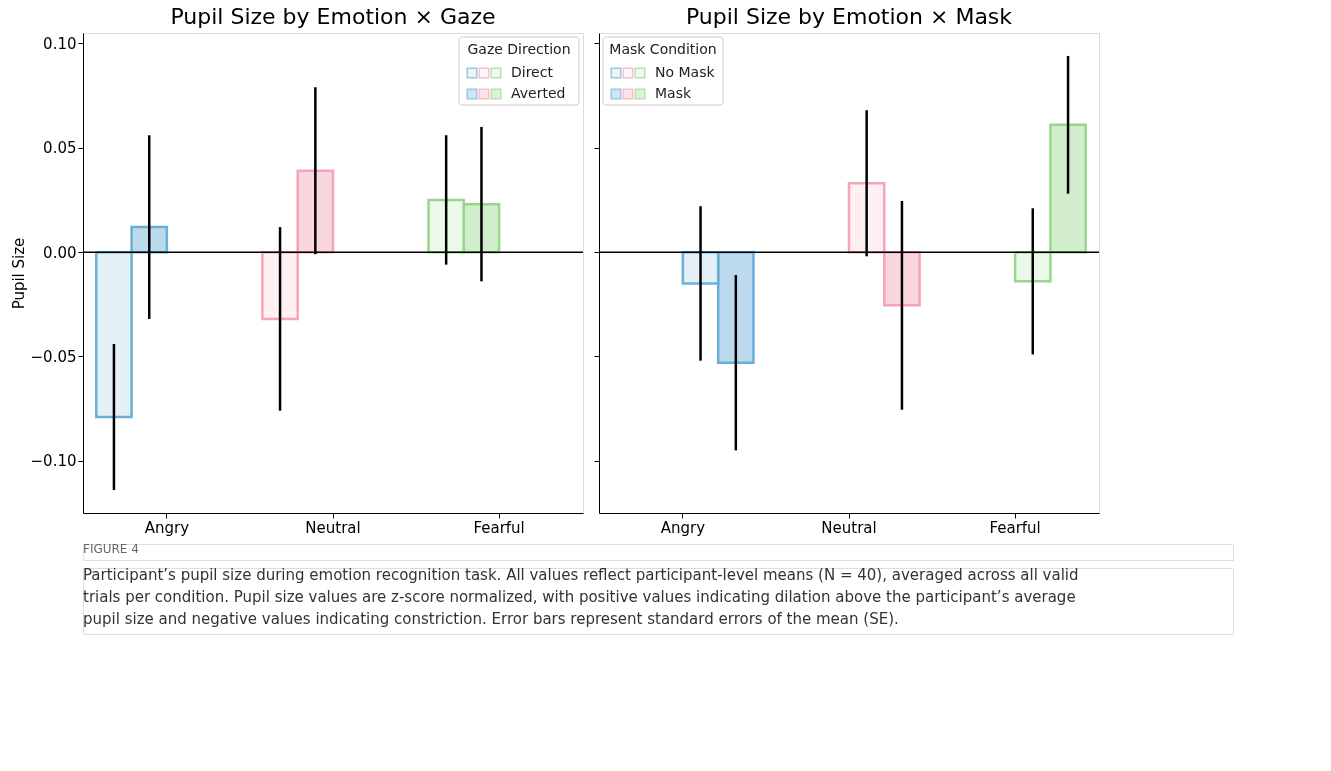 This screenshot has height=771, width=1331. Describe the element at coordinates (538, 93) in the screenshot. I see `legend-label: Averted` at that location.